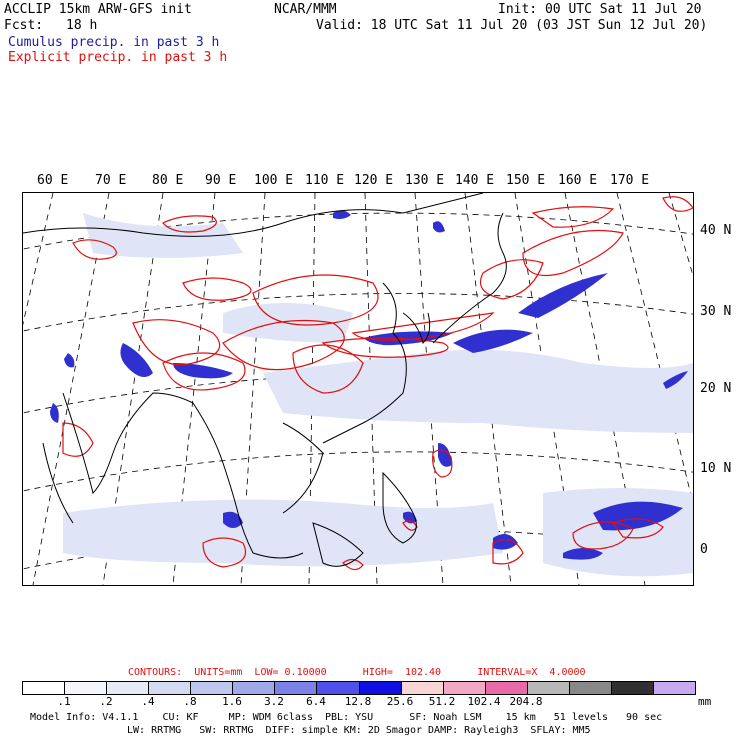 Image resolution: width=740 pixels, height=740 pixels. What do you see at coordinates (24, 25) in the screenshot?
I see `forecast-label: Fcst:` at bounding box center [24, 25].